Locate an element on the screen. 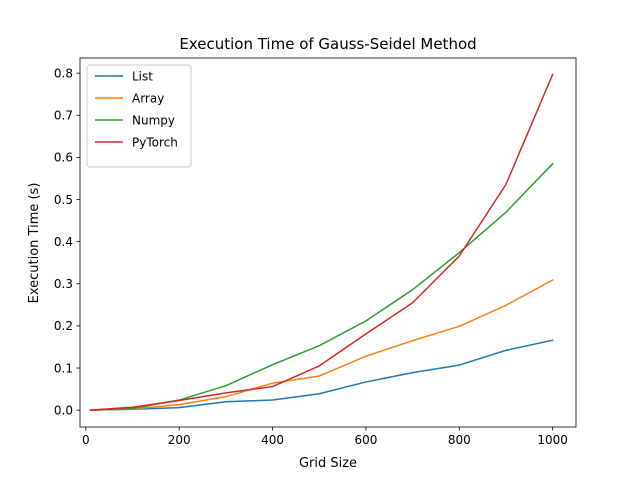 This screenshot has width=640, height=480. x-tick-label: 400 is located at coordinates (272, 440).